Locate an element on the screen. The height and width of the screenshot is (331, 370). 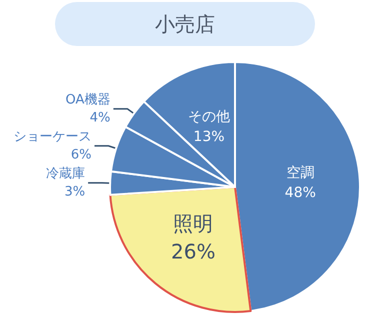
slice-label: OA機器 is located at coordinates (87, 100).